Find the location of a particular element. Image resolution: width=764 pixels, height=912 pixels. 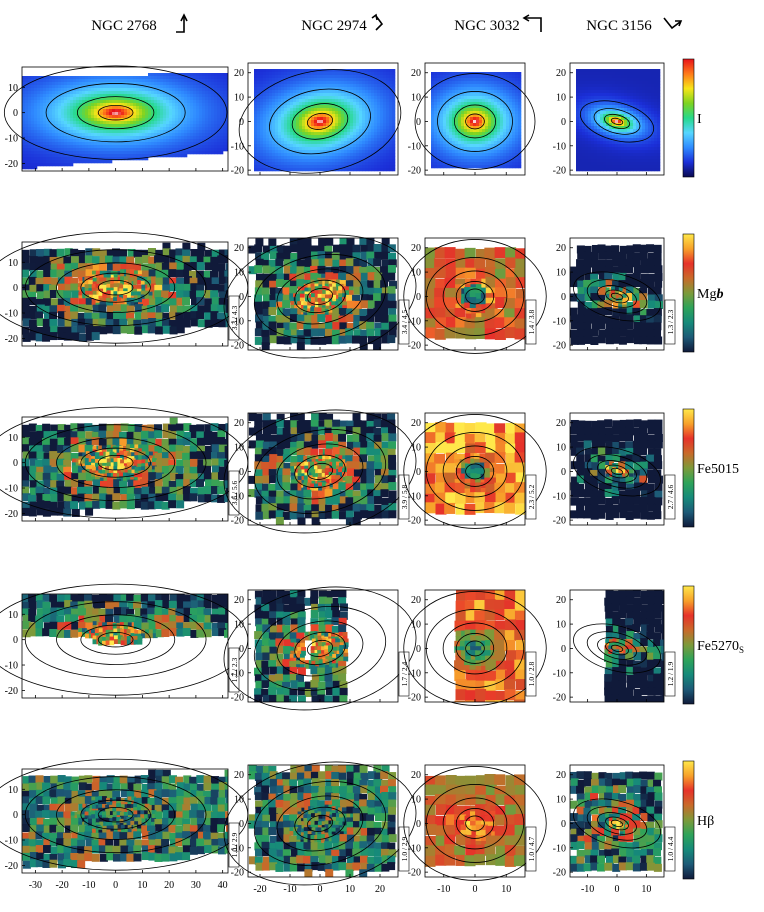

map-panel: 10 0 -10 -20 1.7 / 2.3 is located at coordinates (124, 641).